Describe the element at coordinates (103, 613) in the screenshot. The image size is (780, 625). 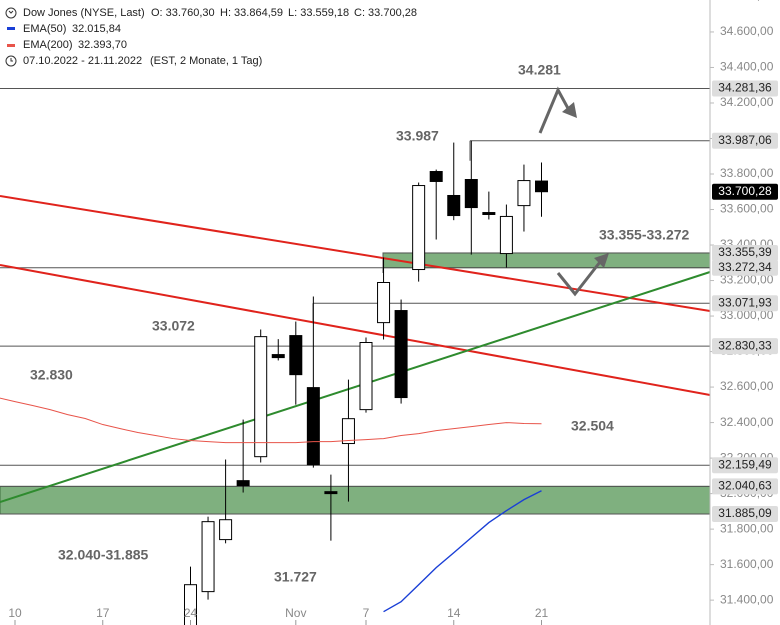
I see `x-tick-label: 17` at that location.